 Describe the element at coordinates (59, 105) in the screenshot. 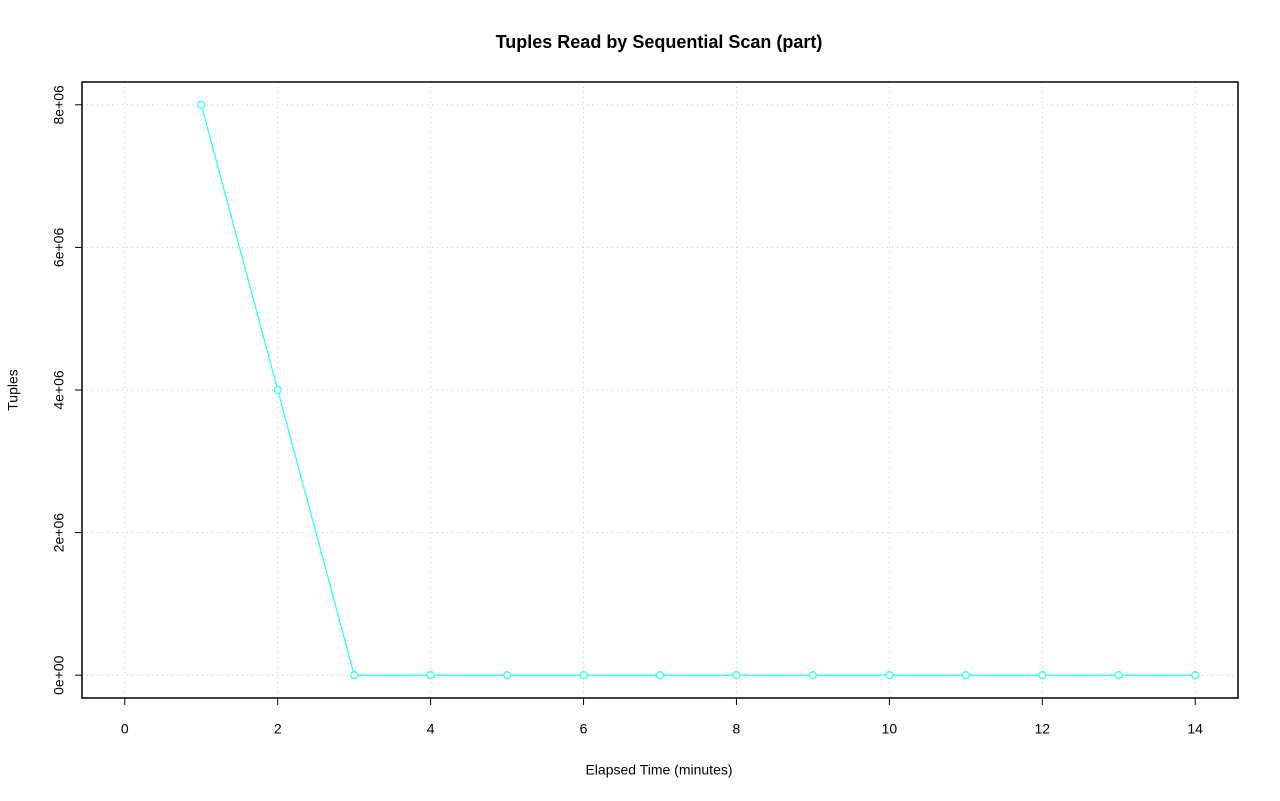

I see `y-tick-label: 8e+06` at that location.